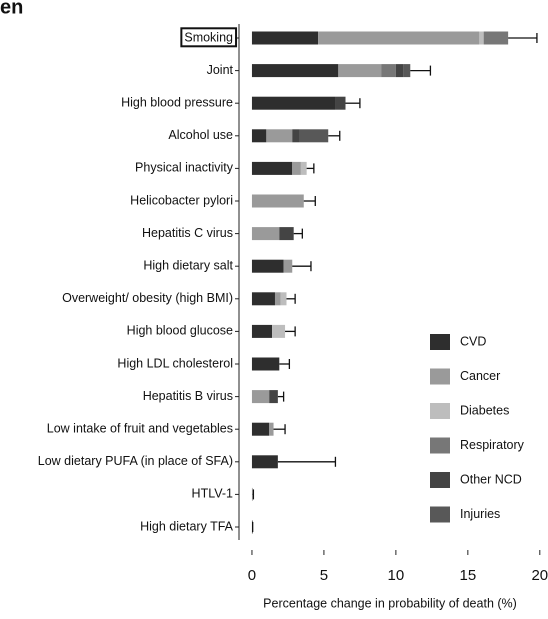  I want to click on y-tick-label: Alcohol use, so click(200, 135).